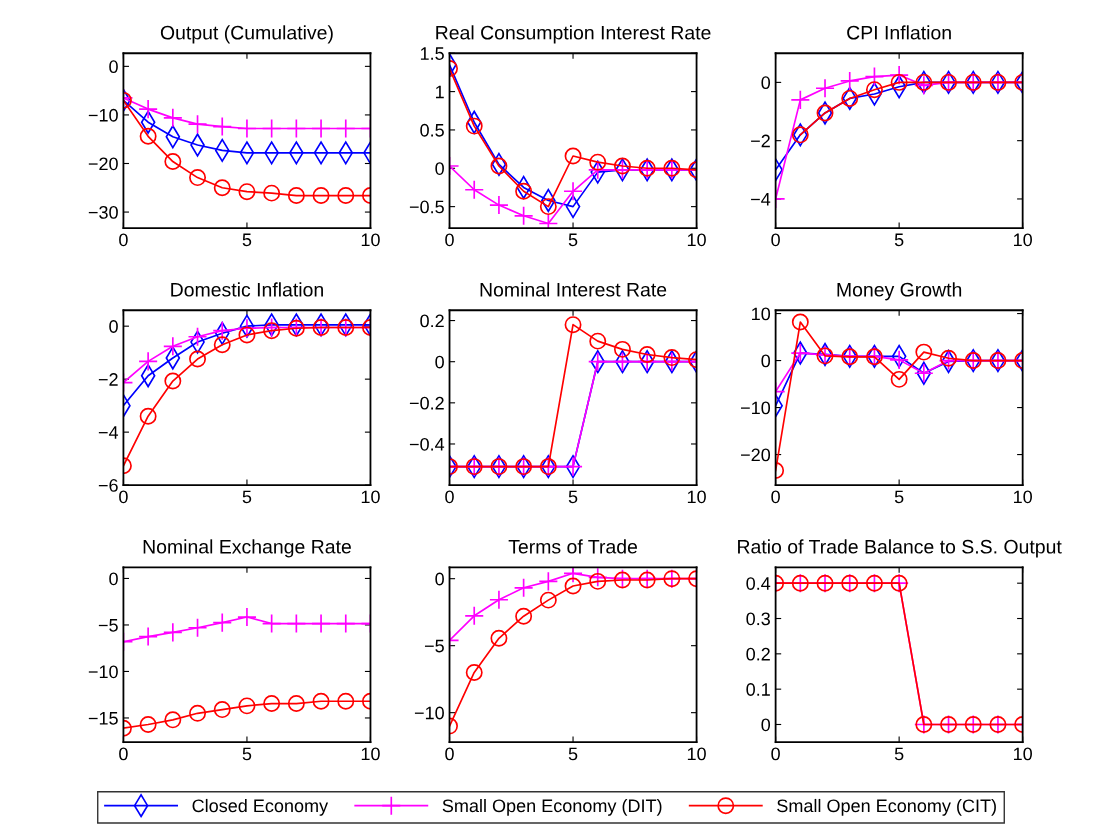 The width and height of the screenshot is (1102, 832). Describe the element at coordinates (758, 619) in the screenshot. I see `y-tick-label: 0.3` at that location.